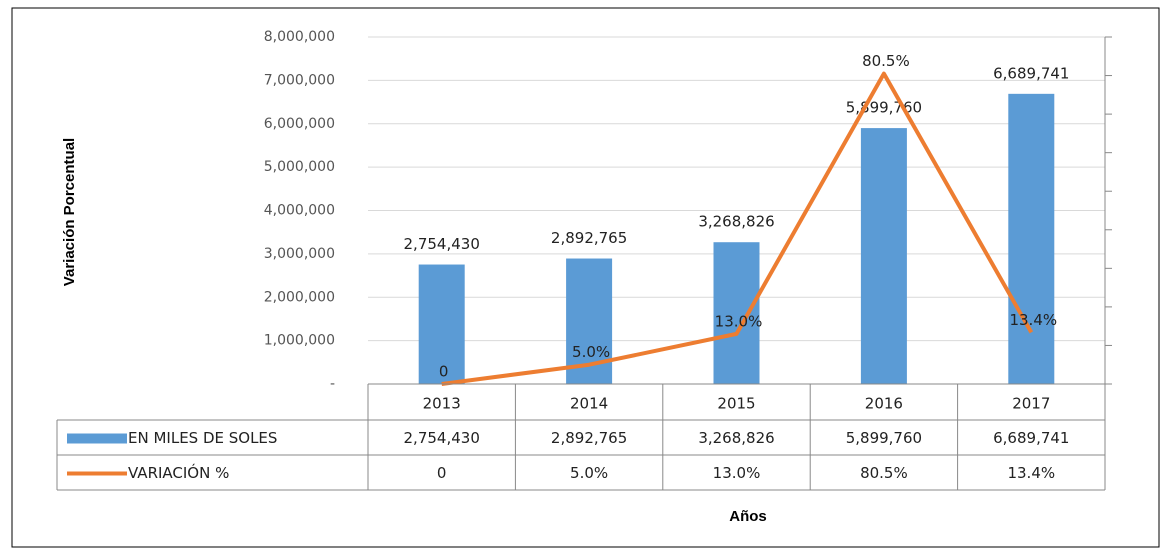  Describe the element at coordinates (97, 438) in the screenshot. I see `legend-swatch` at that location.